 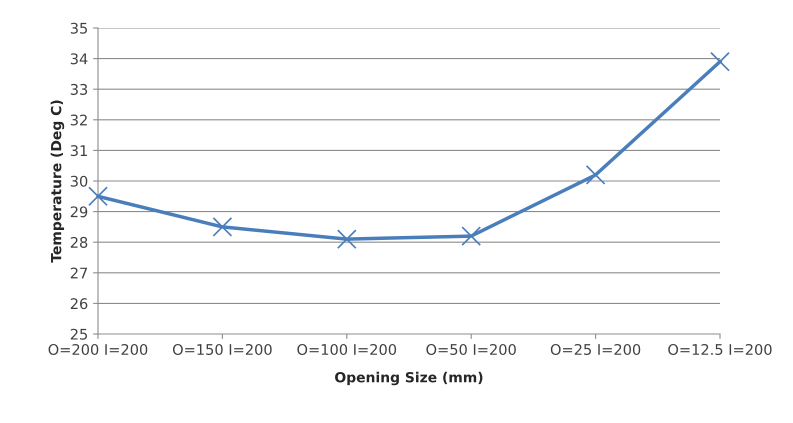 I want to click on x-tick-label: O=200 I=200, so click(x=98, y=350).